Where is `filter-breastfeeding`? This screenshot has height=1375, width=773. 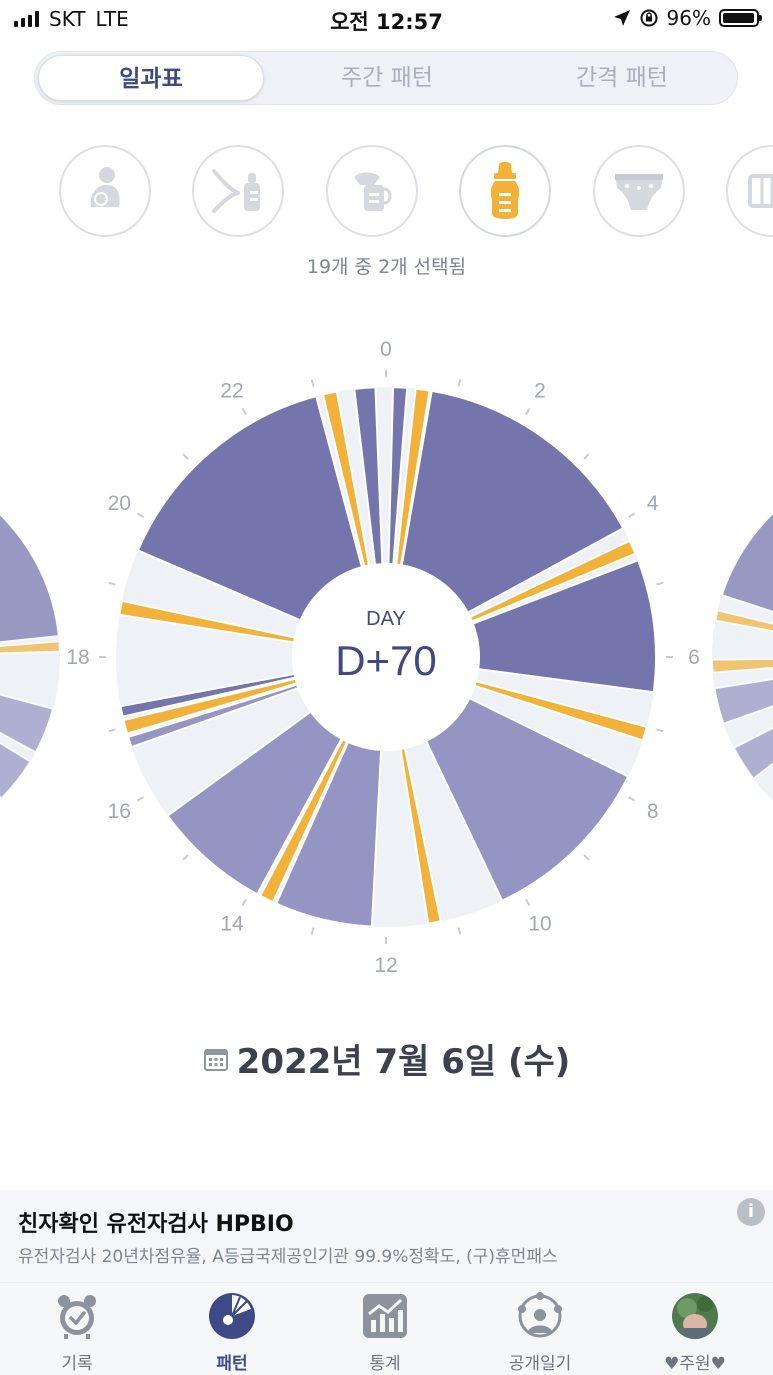
filter-breastfeeding is located at coordinates (105, 191).